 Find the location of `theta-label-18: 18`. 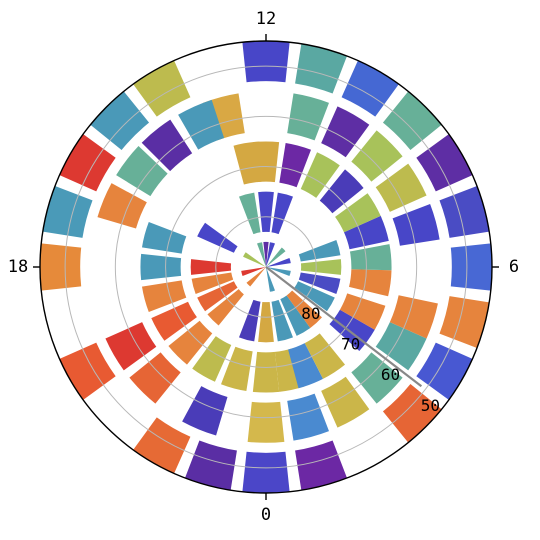

theta-label-18: 18 is located at coordinates (18, 267).